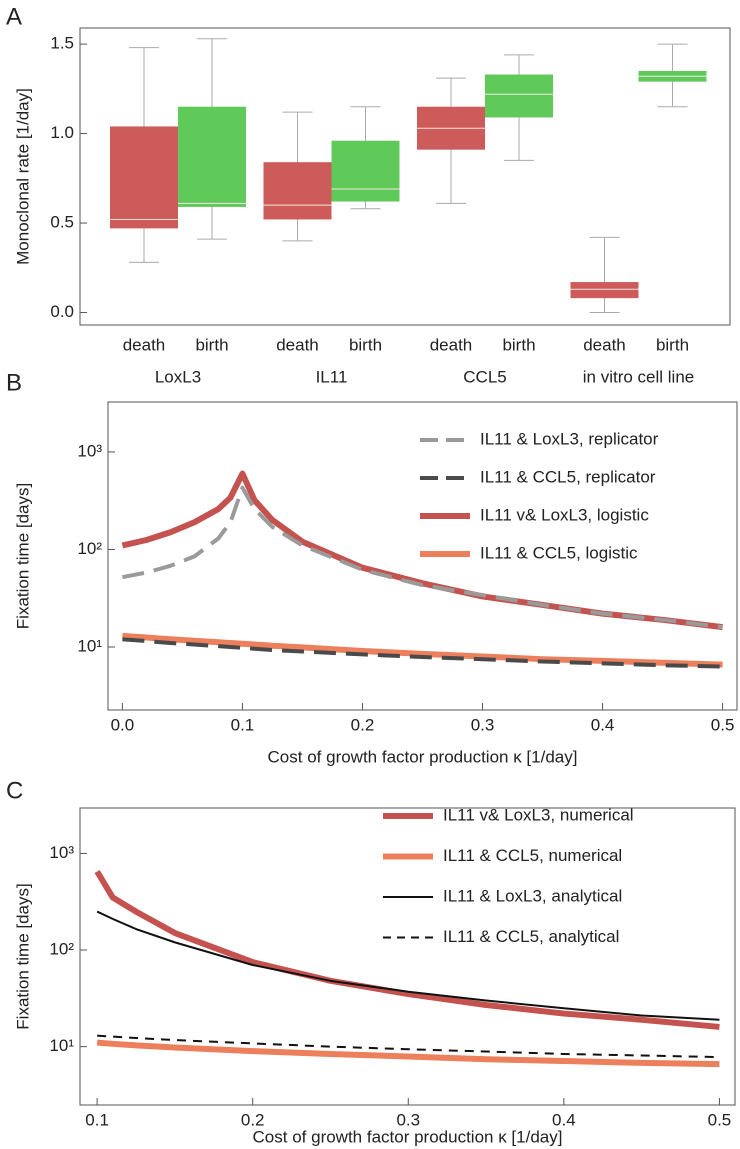 The width and height of the screenshot is (740, 1149). What do you see at coordinates (14, 382) in the screenshot?
I see `panel-letter: B` at bounding box center [14, 382].